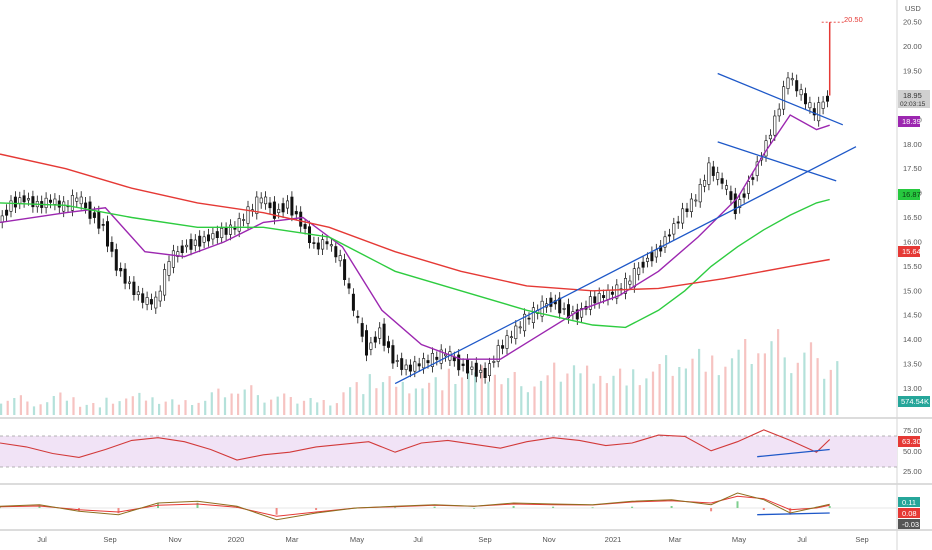 This screenshot has width=932, height=550. I want to click on currency-label: USD, so click(913, 8).